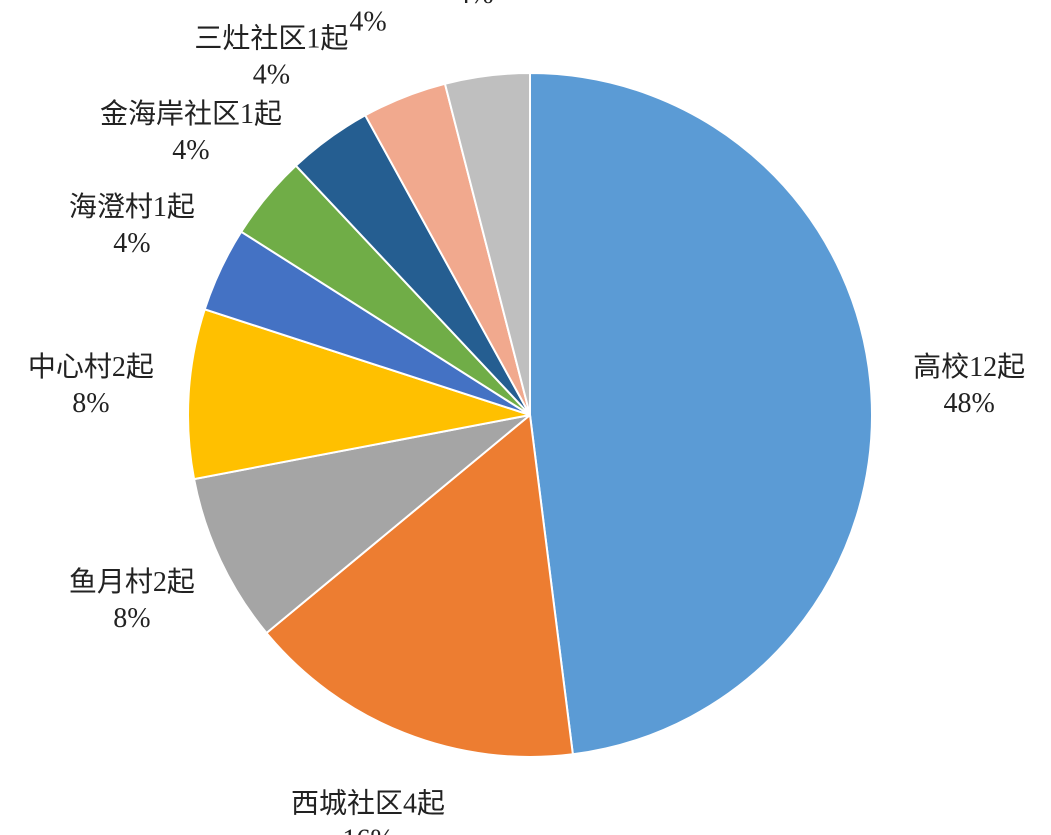  What do you see at coordinates (132, 207) in the screenshot?
I see `slice-label: 海澄村1起` at bounding box center [132, 207].